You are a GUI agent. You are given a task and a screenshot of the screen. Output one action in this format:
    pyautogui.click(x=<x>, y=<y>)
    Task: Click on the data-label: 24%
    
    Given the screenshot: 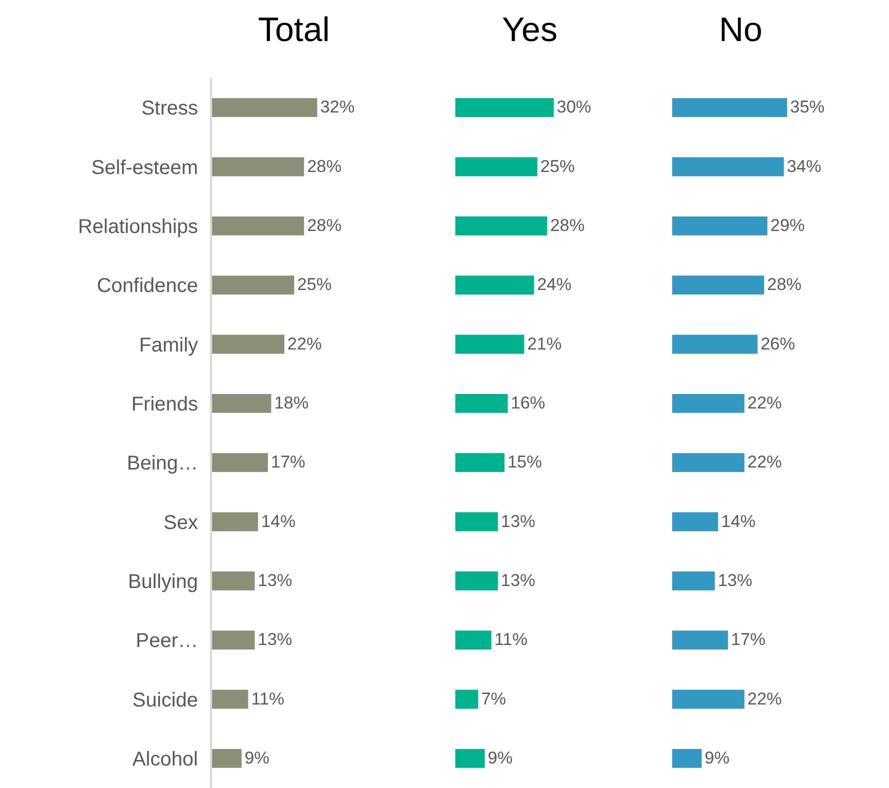 What is the action you would take?
    pyautogui.click(x=554, y=284)
    